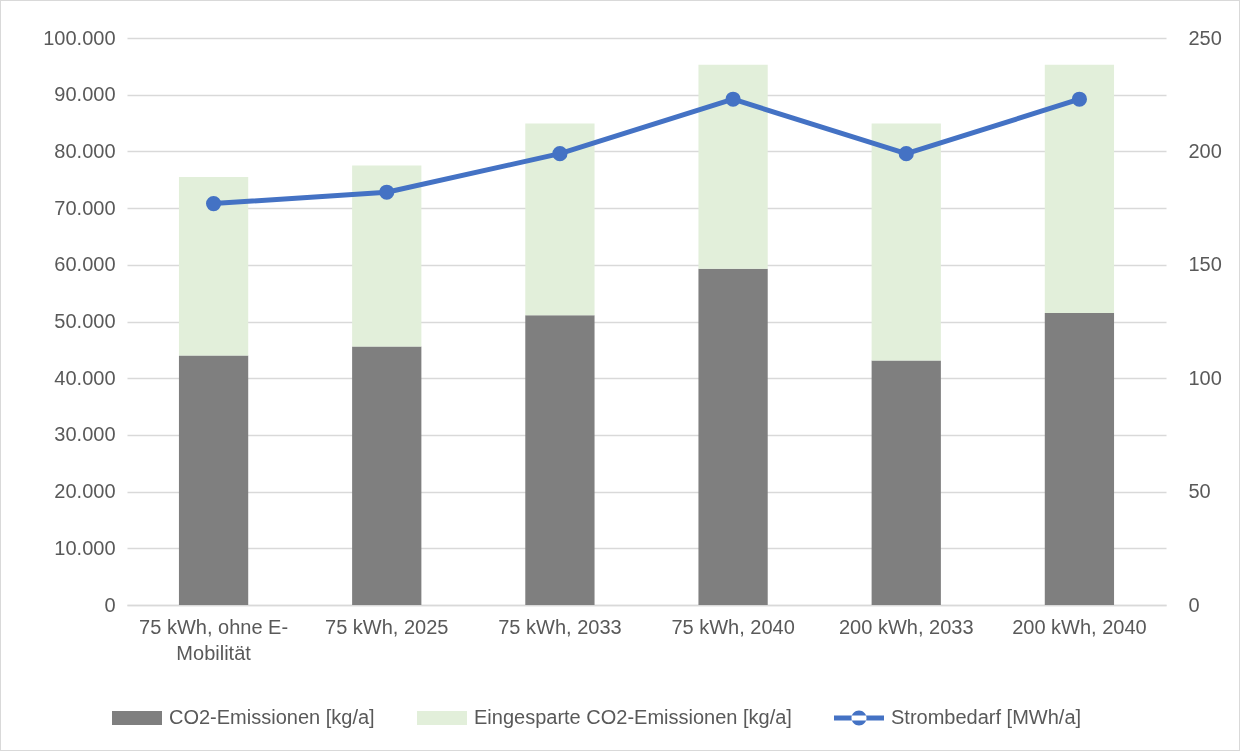 The width and height of the screenshot is (1240, 751). What do you see at coordinates (1205, 150) in the screenshot?
I see `y2-tick-label: 200` at bounding box center [1205, 150].